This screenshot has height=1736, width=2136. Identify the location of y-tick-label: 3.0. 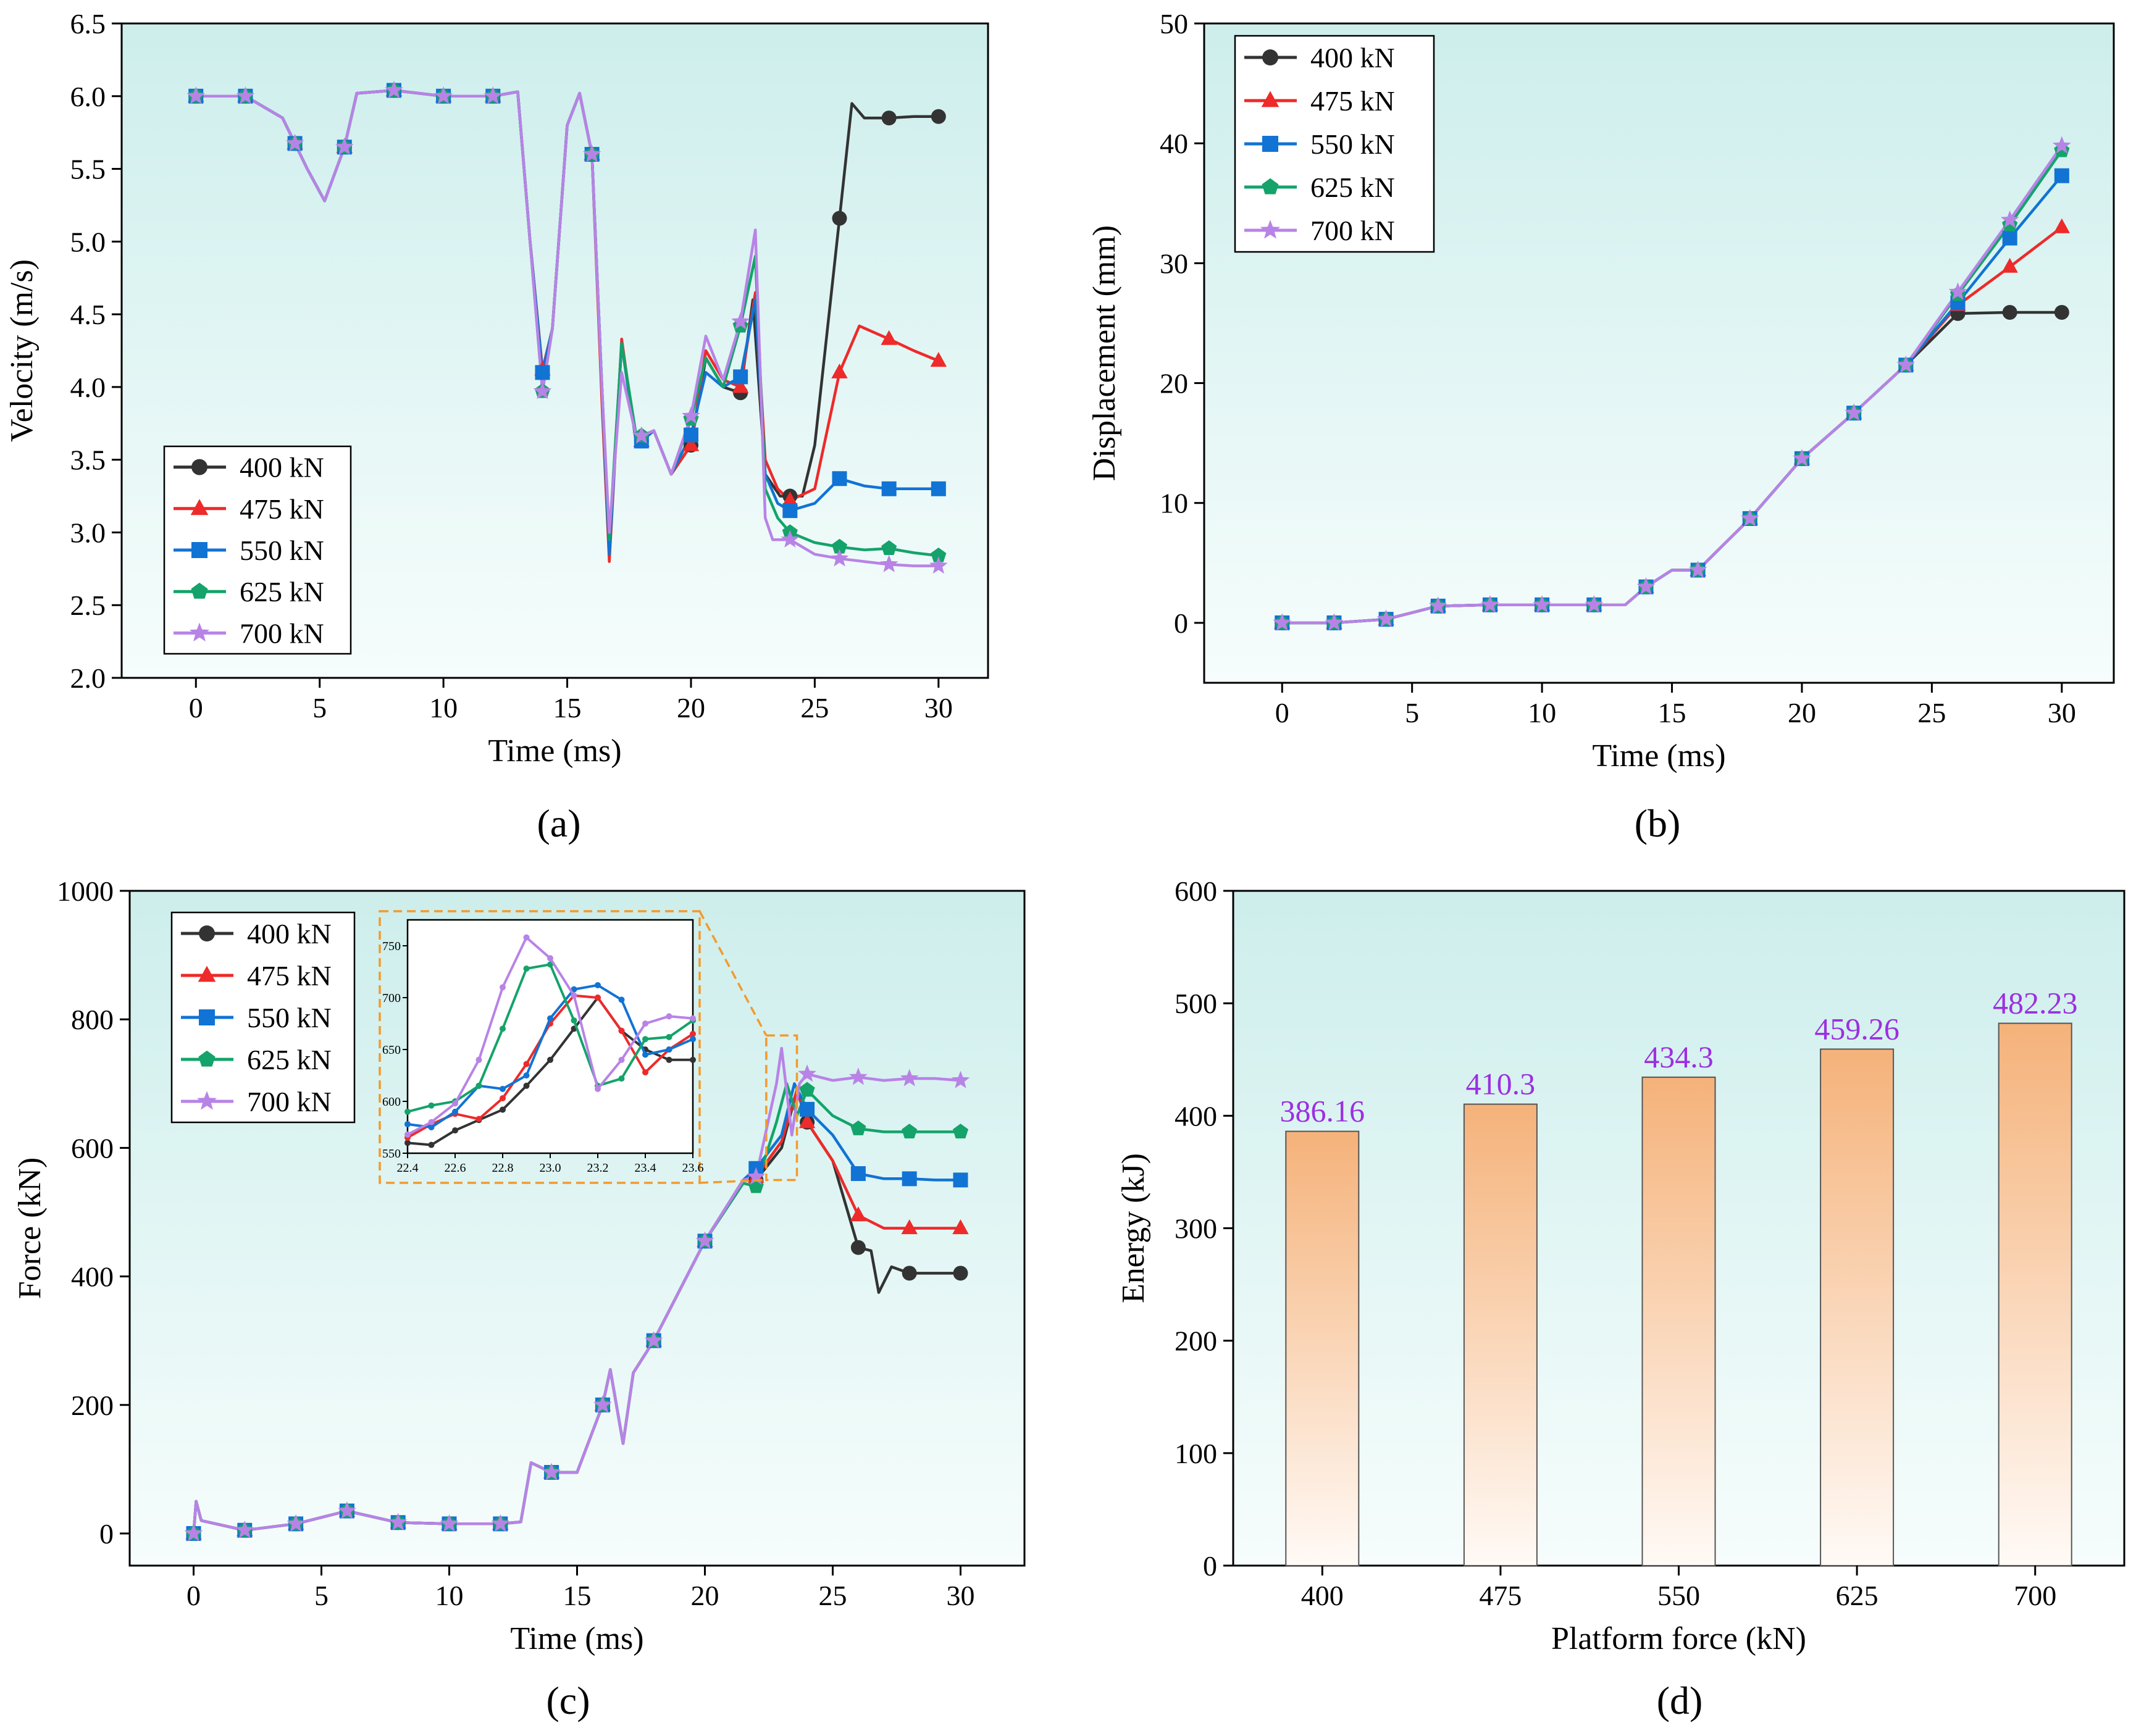
(88, 532).